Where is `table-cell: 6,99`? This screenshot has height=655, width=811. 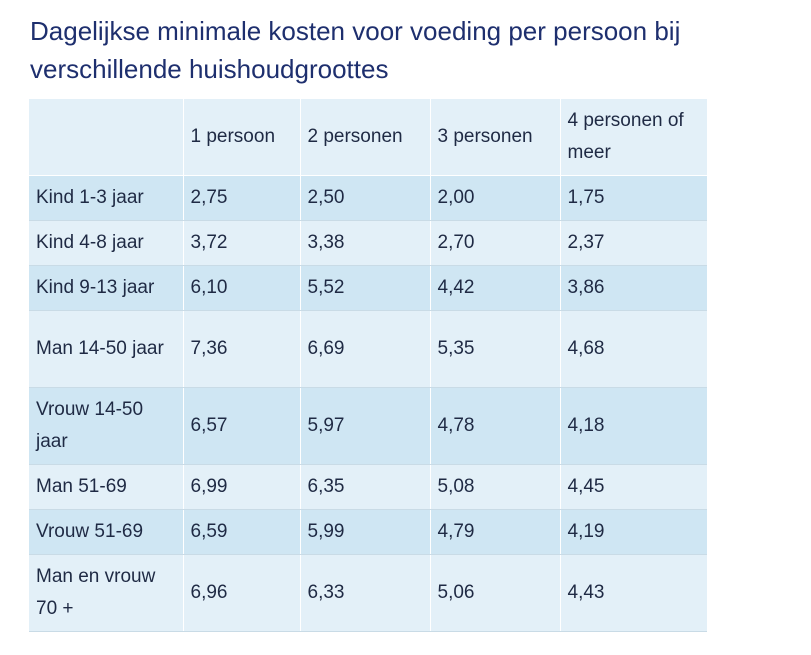 table-cell: 6,99 is located at coordinates (241, 487).